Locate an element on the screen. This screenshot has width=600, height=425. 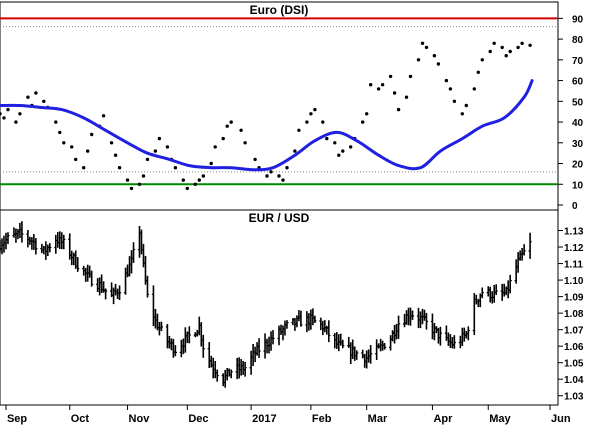
dsi-y-tick-label: 80 is located at coordinates (578, 40).